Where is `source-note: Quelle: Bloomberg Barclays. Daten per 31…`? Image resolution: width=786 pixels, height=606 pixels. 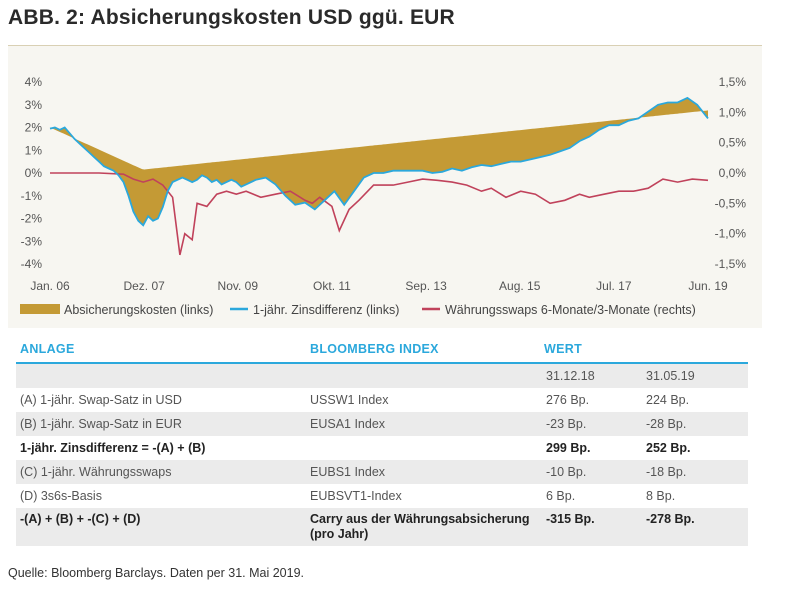 source-note: Quelle: Bloomberg Barclays. Daten per 31… is located at coordinates (156, 573).